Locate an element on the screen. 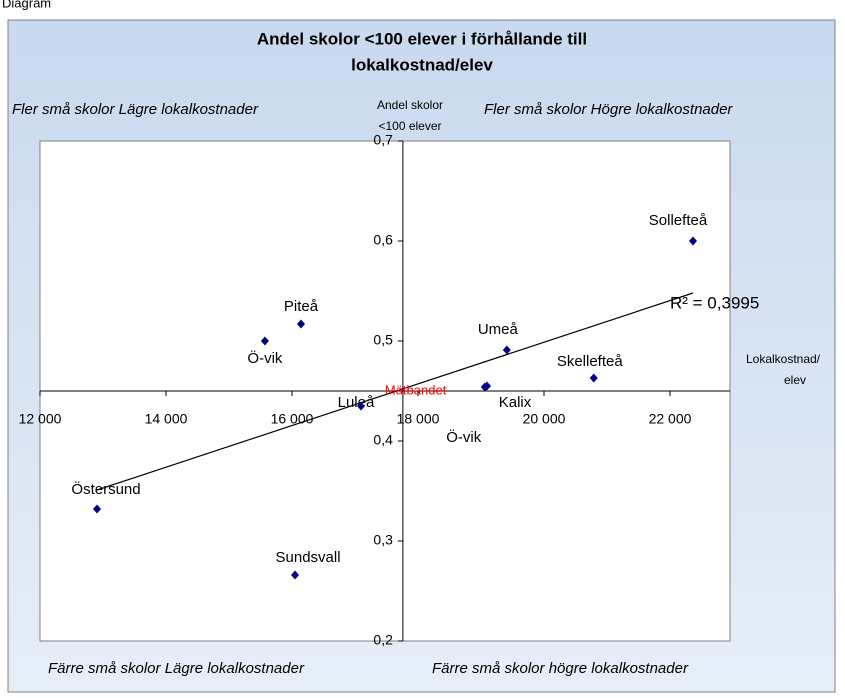  point-label: Sundsvall is located at coordinates (308, 557).